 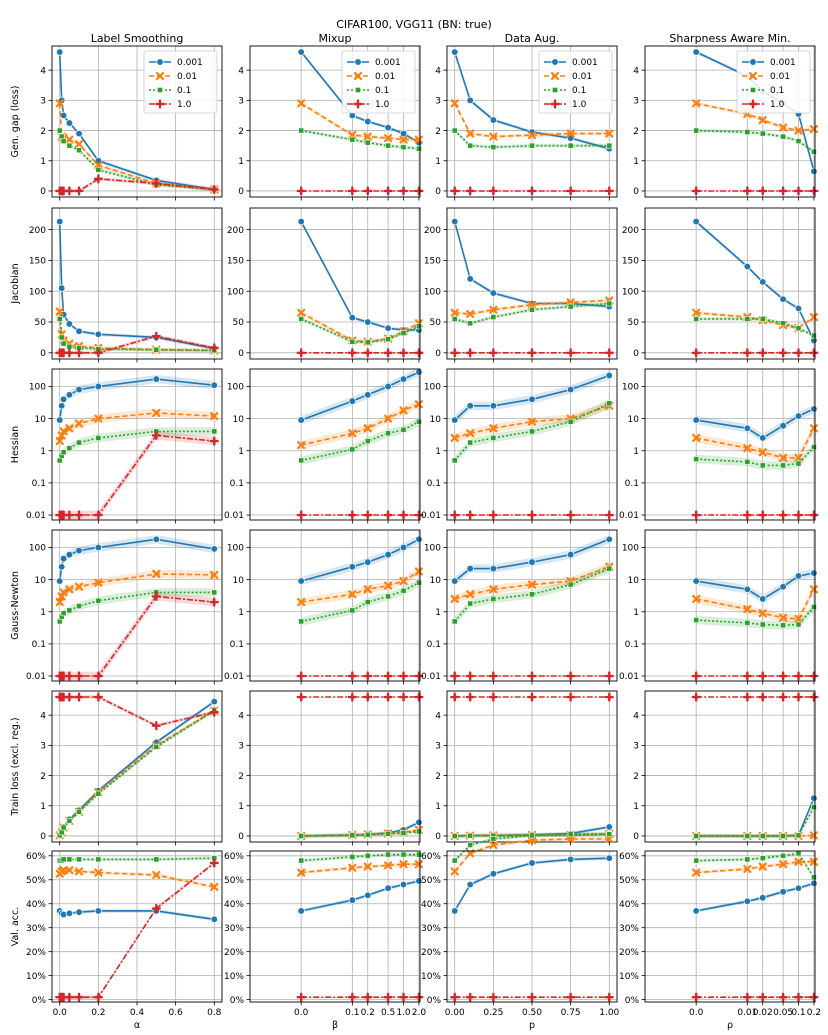 I want to click on y-tick-label: 0, so click(x=636, y=354).